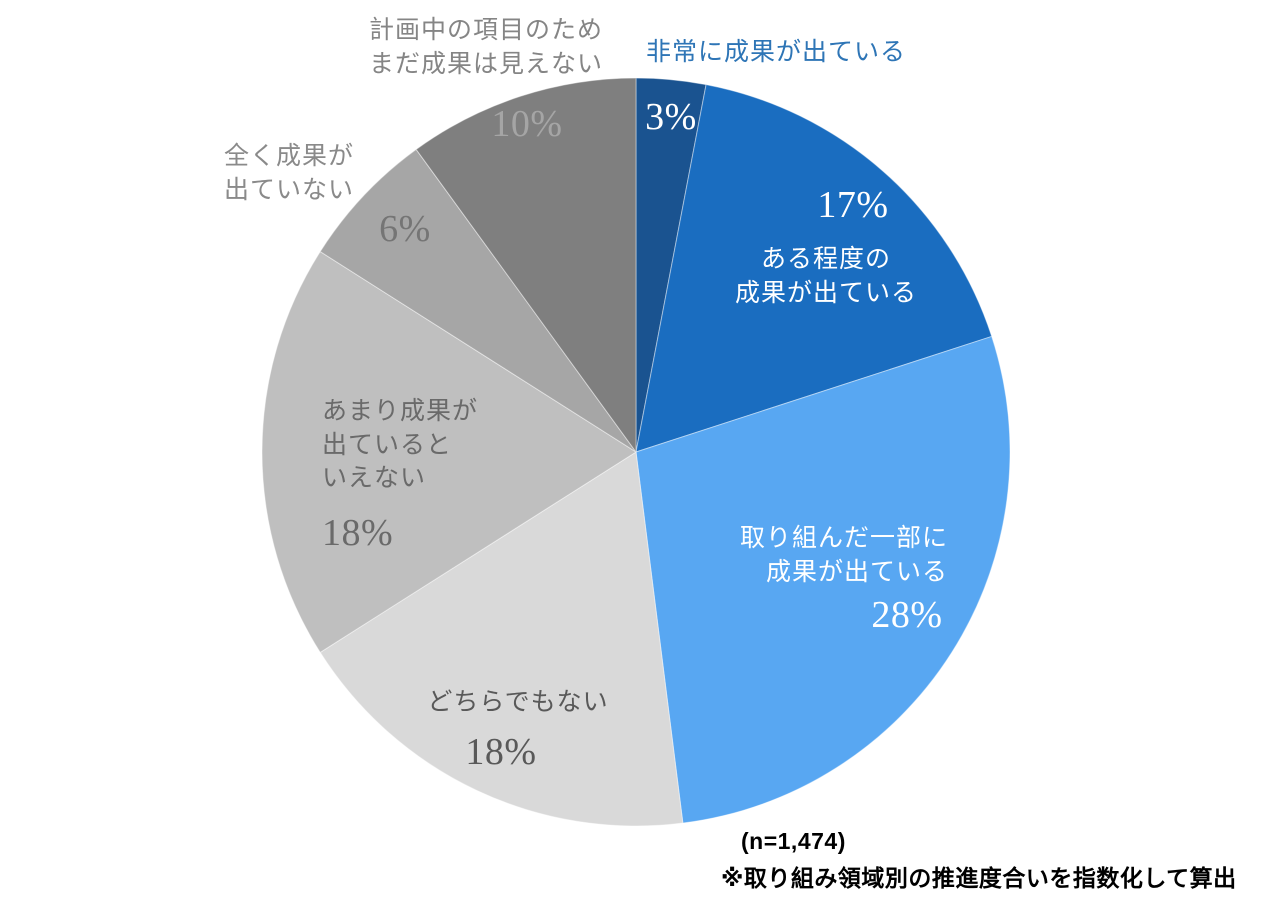  What do you see at coordinates (518, 702) in the screenshot?
I see `label-neutral: どちらでもない` at bounding box center [518, 702].